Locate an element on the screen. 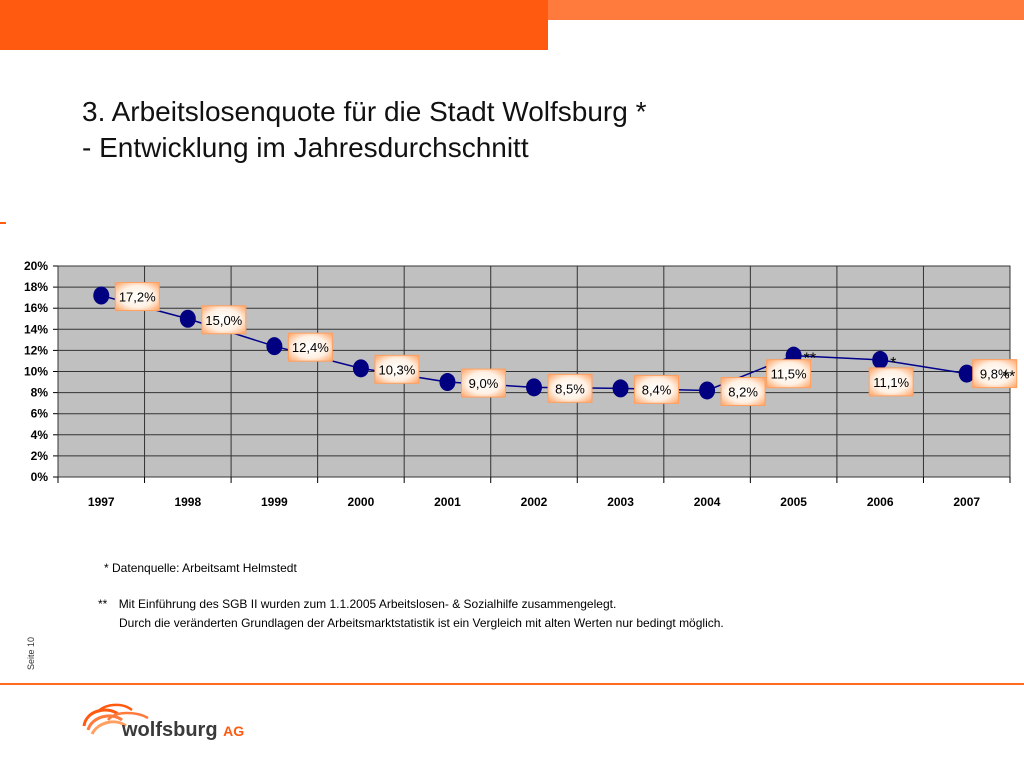  wolfsburg-logo-icon is located at coordinates (115, 719).